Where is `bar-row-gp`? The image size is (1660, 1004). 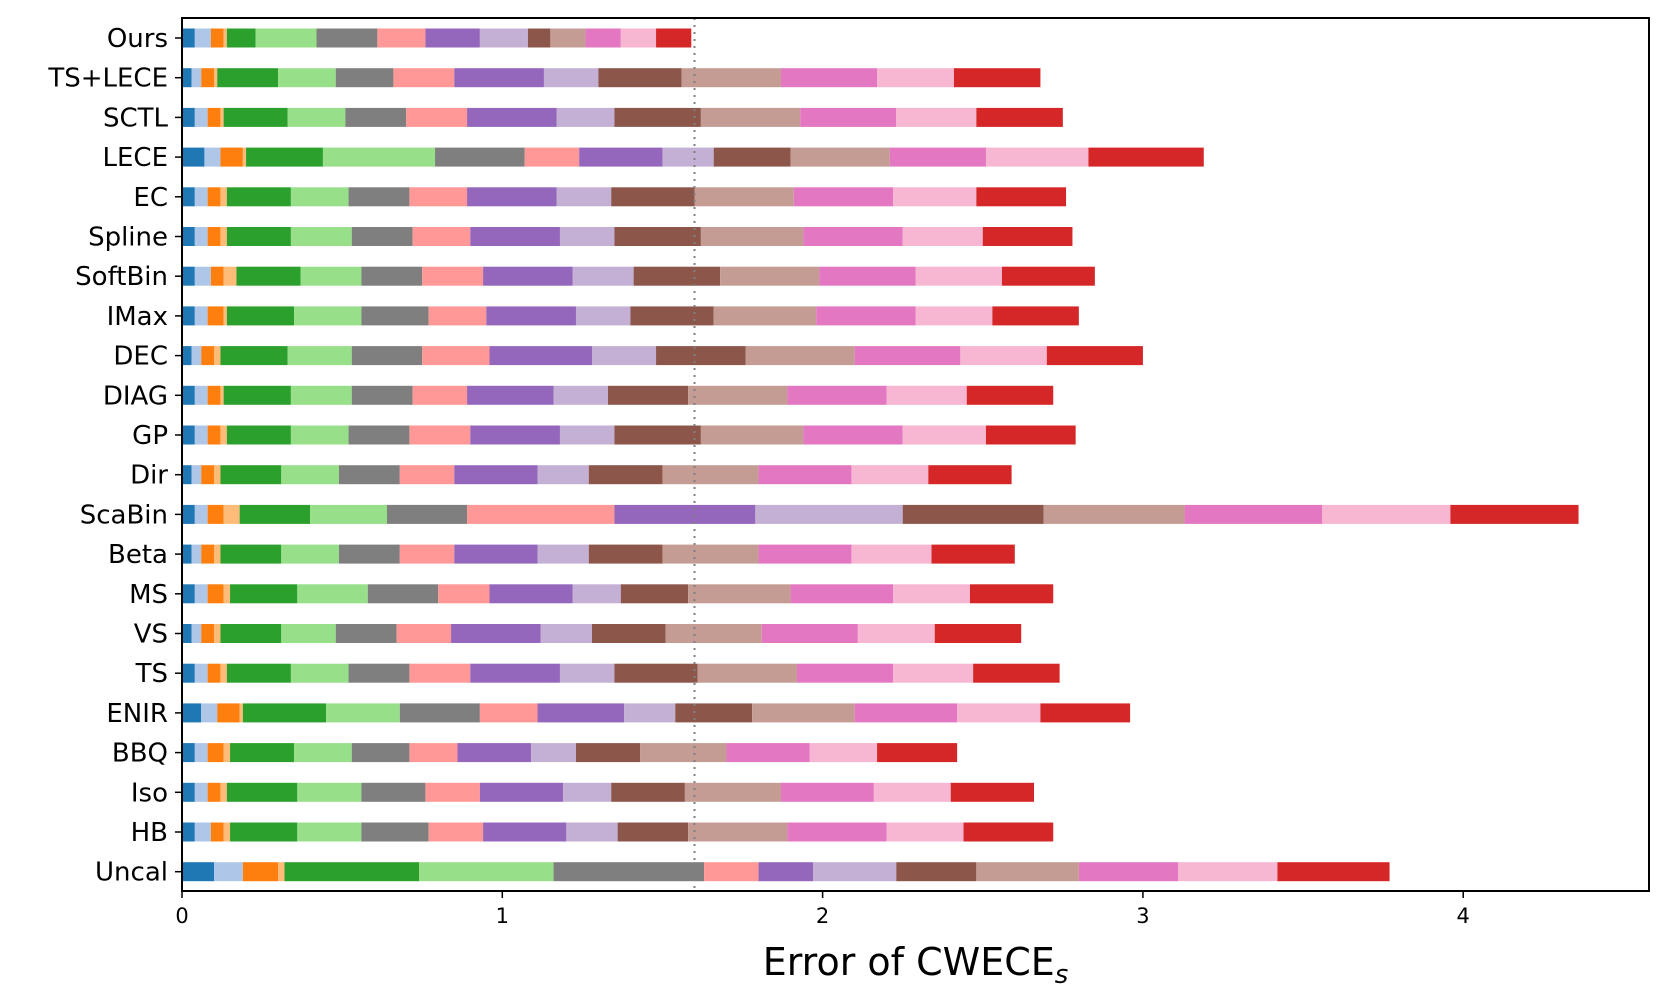
bar-row-gp is located at coordinates (629, 435).